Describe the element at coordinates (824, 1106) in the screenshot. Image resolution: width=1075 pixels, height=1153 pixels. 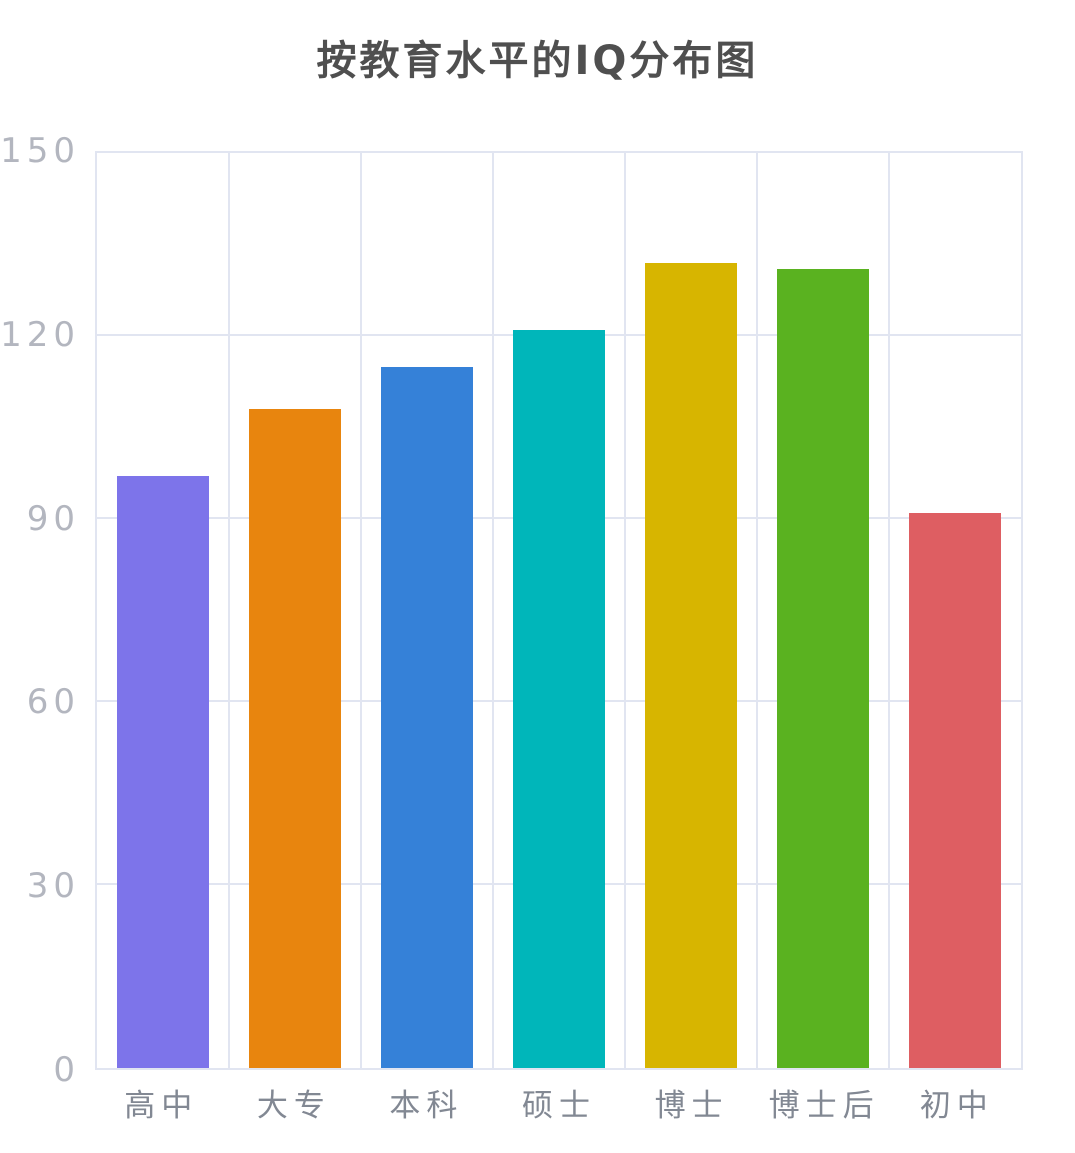
I see `x-category-label: 博士后` at that location.